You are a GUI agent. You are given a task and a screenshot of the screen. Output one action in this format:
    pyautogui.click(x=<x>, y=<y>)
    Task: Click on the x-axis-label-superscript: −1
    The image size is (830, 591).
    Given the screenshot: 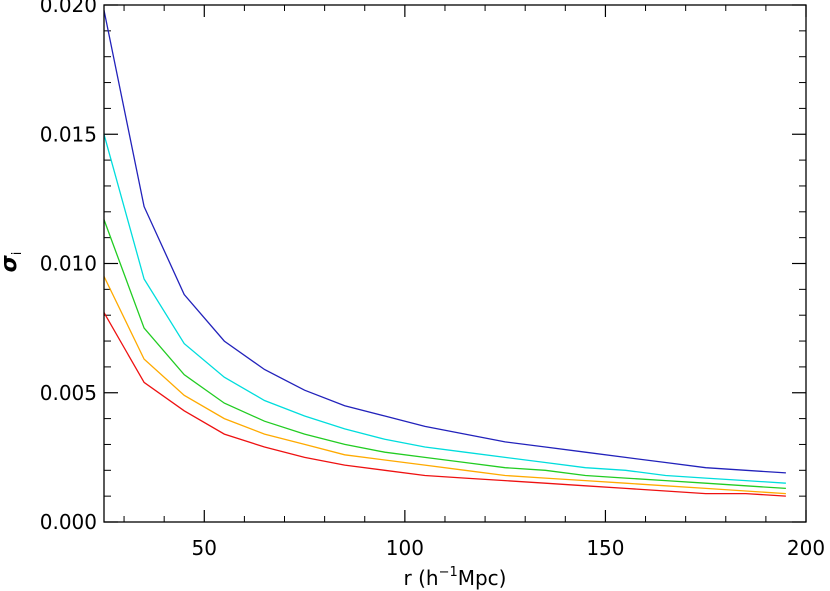 What is the action you would take?
    pyautogui.click(x=448, y=572)
    